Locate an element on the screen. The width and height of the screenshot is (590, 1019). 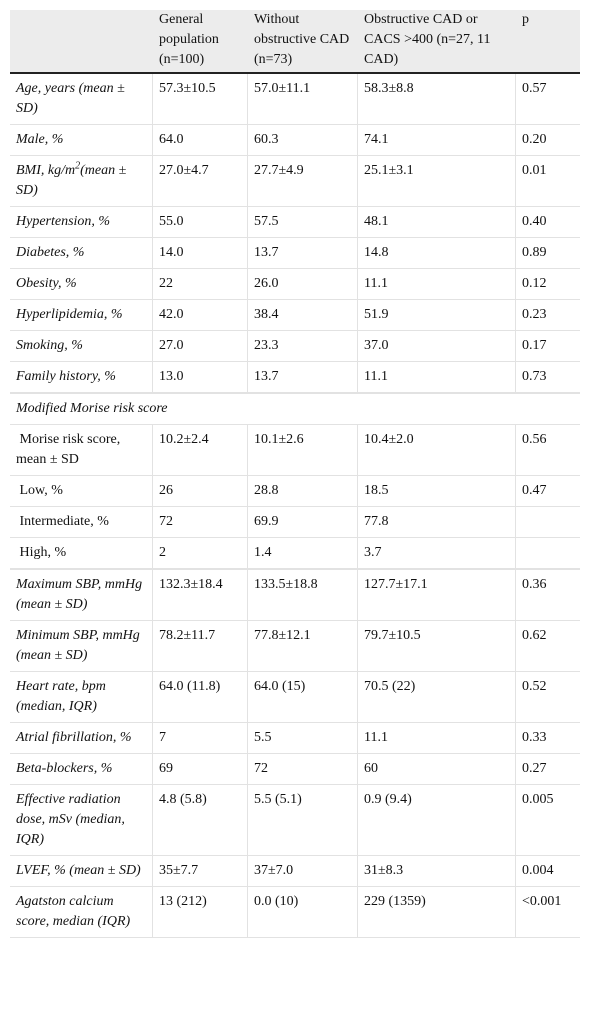
cell-general: 7 is located at coordinates (200, 738).